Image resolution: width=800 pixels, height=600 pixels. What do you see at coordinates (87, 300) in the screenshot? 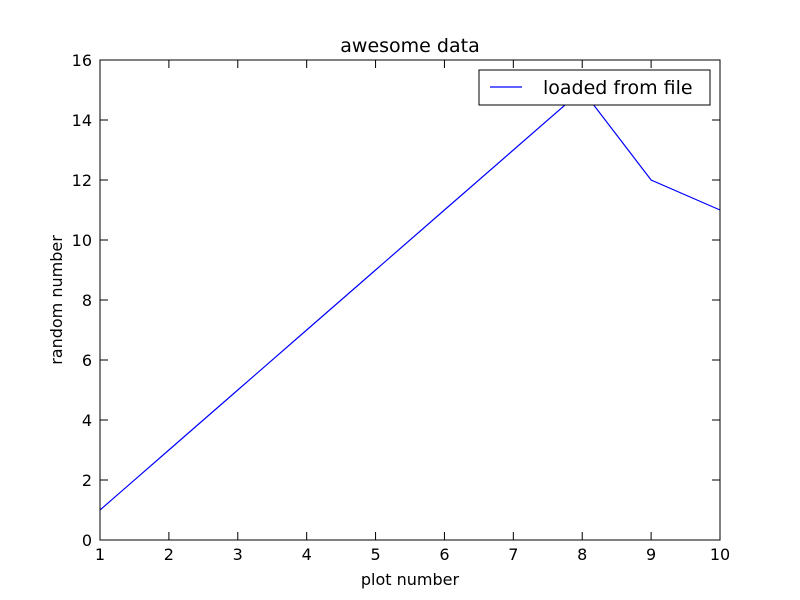
I see `y-tick-label: 8` at bounding box center [87, 300].